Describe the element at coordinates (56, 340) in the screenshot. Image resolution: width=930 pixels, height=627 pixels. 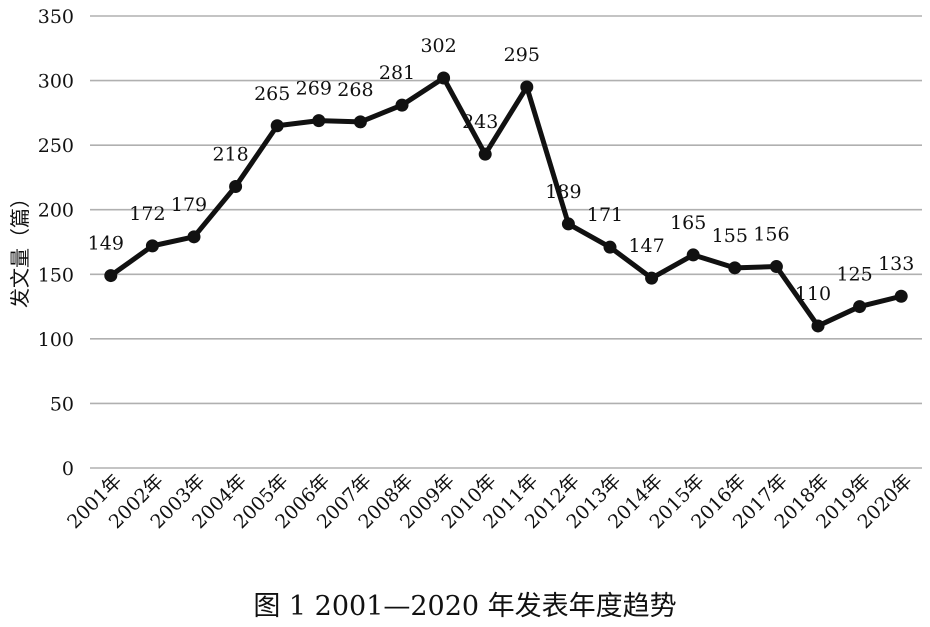
I see `y-tick-label: 100` at that location.